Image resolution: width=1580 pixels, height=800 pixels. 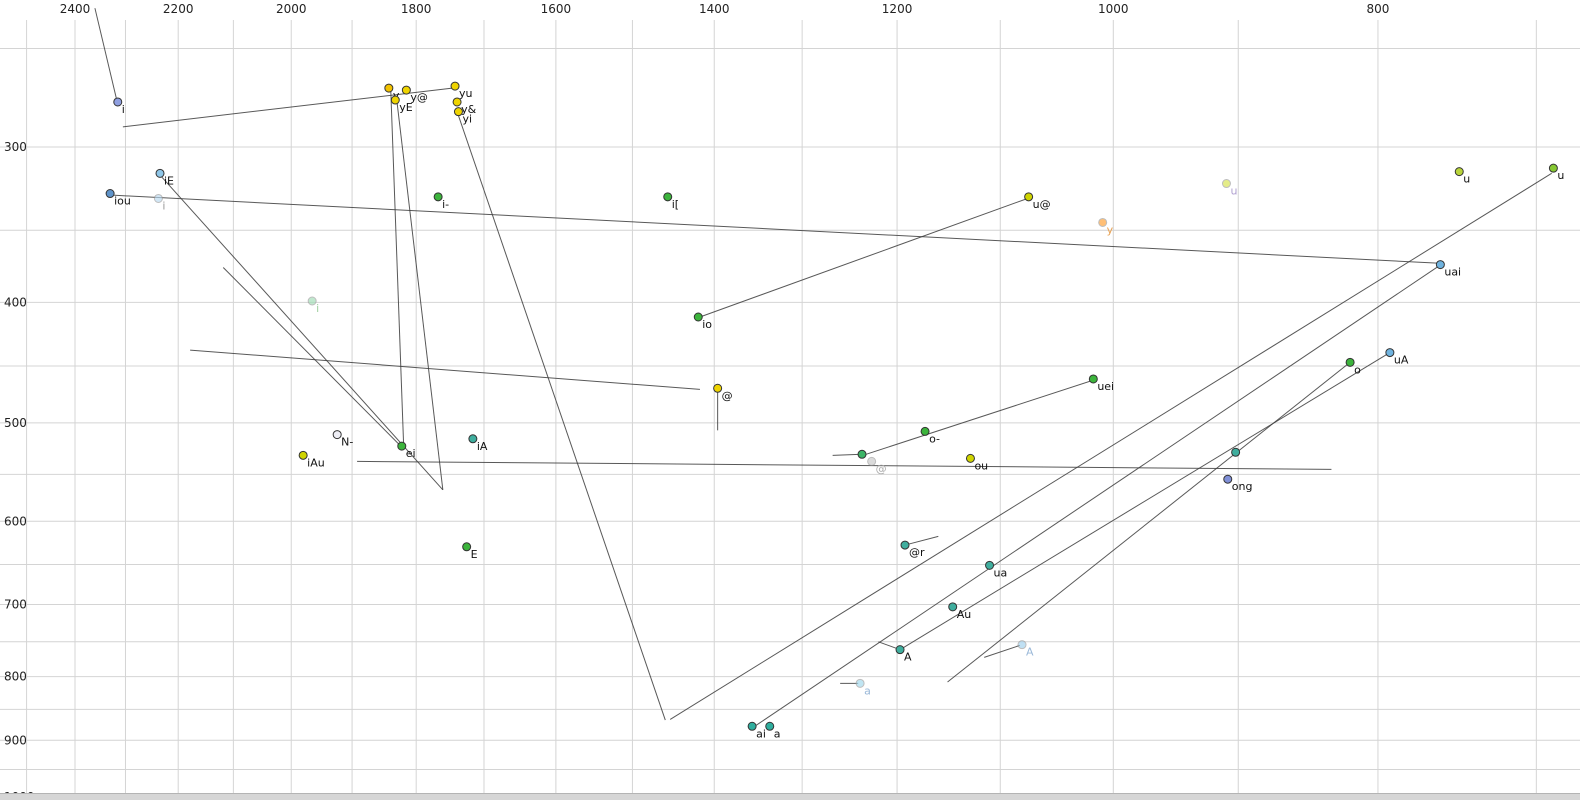 I want to click on point-label: iou, so click(x=122, y=201).